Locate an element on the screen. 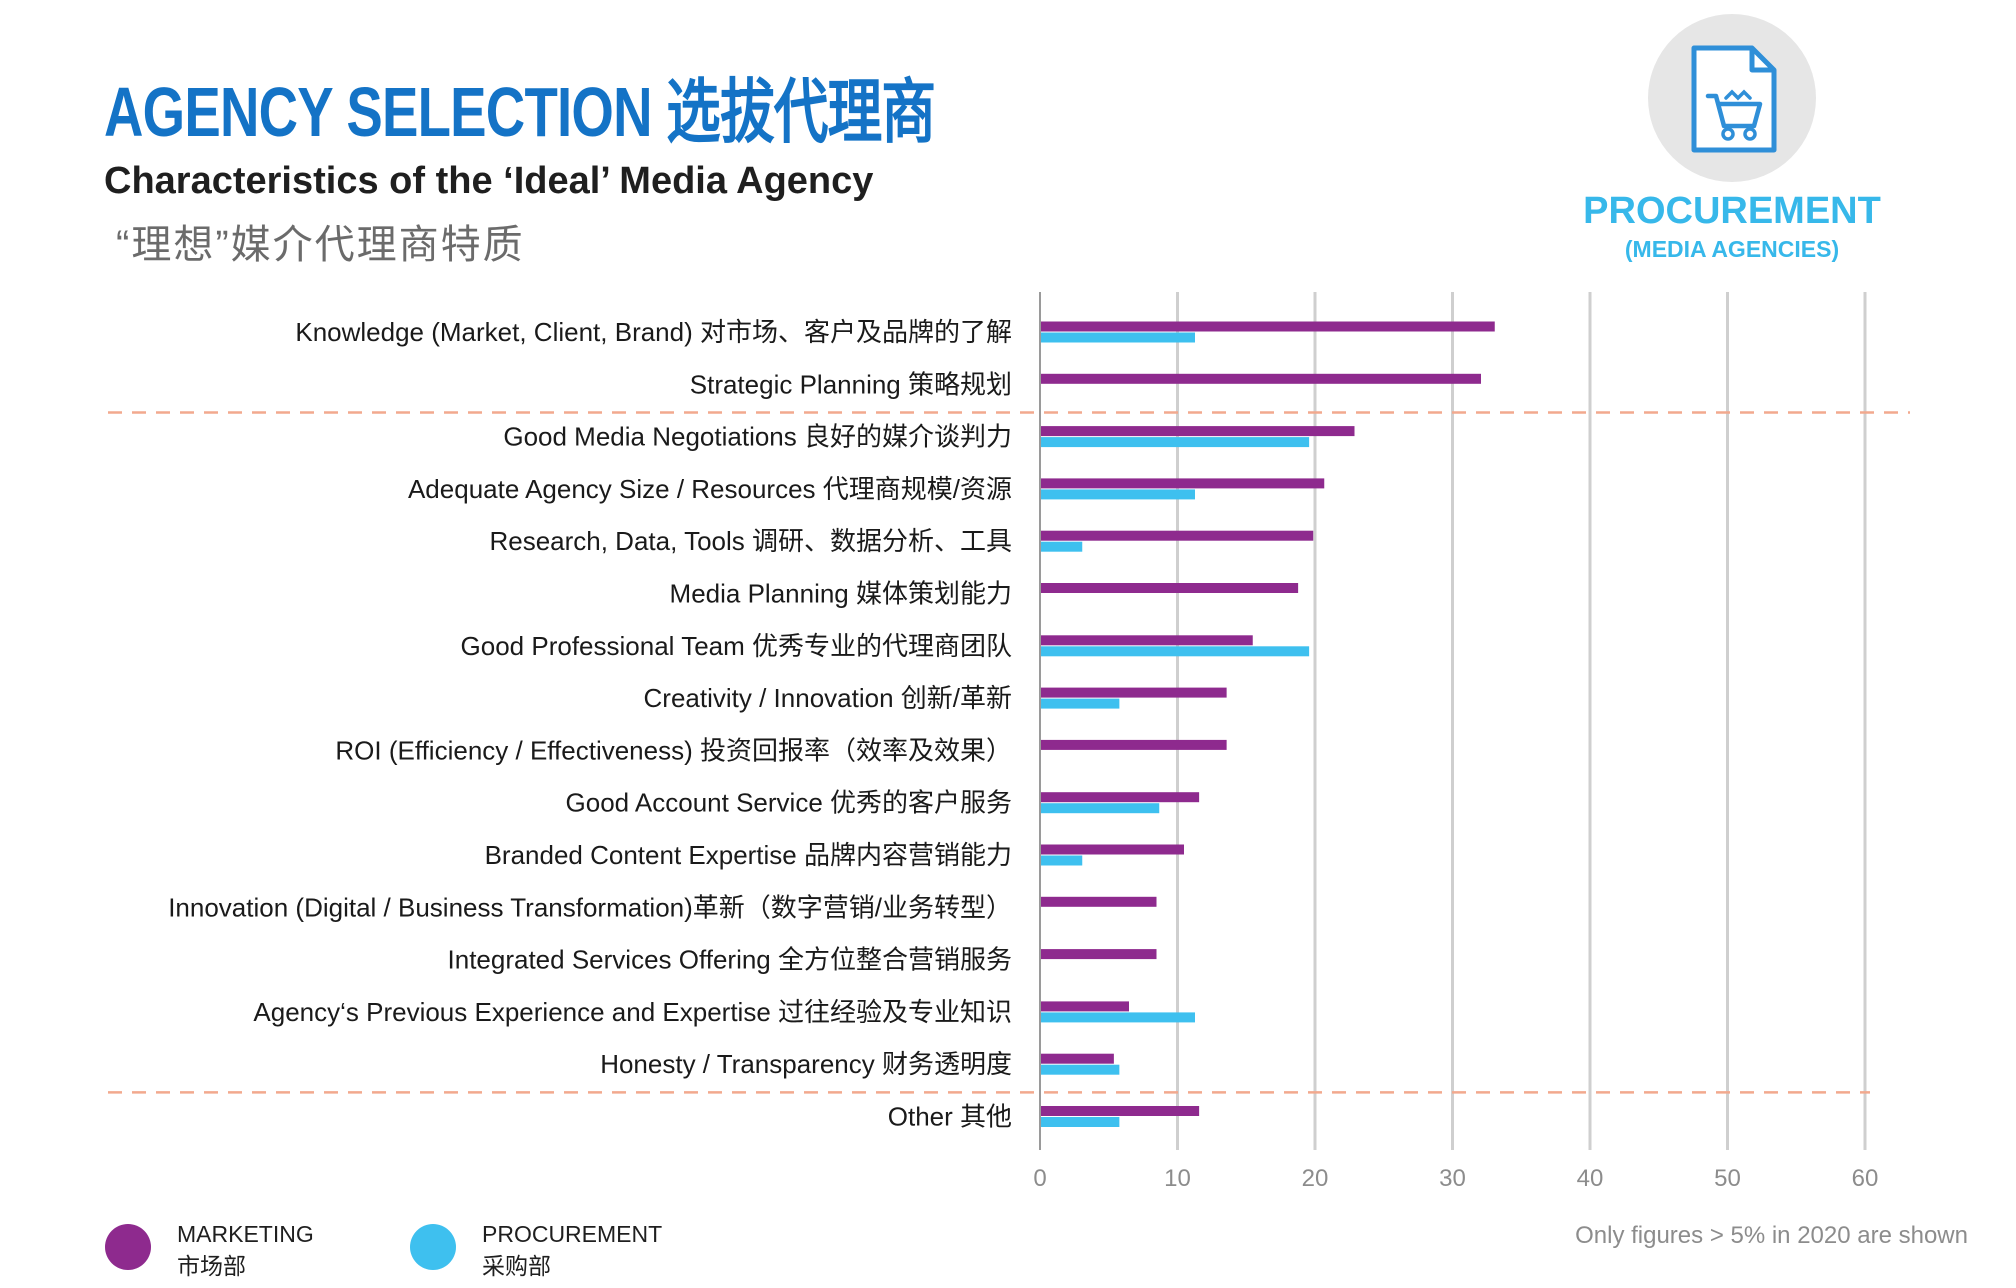  page-title: AGENCY SELECTION 选拔代理商 is located at coordinates (520, 112).